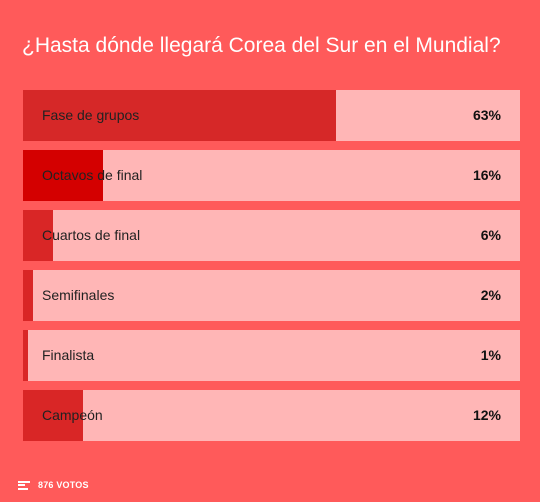 This screenshot has height=502, width=540. Describe the element at coordinates (486, 175) in the screenshot. I see `option-percent: 16%` at that location.